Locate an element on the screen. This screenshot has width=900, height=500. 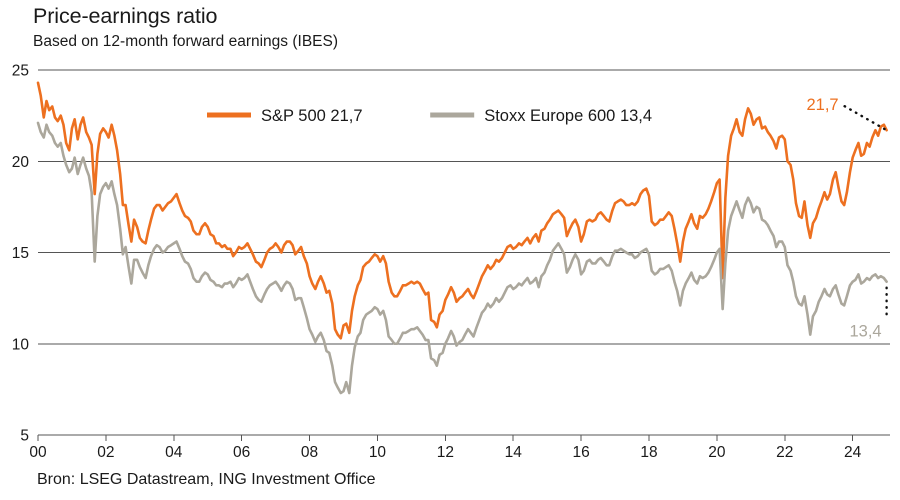
x-tick-label-12: 12 is located at coordinates (445, 452).